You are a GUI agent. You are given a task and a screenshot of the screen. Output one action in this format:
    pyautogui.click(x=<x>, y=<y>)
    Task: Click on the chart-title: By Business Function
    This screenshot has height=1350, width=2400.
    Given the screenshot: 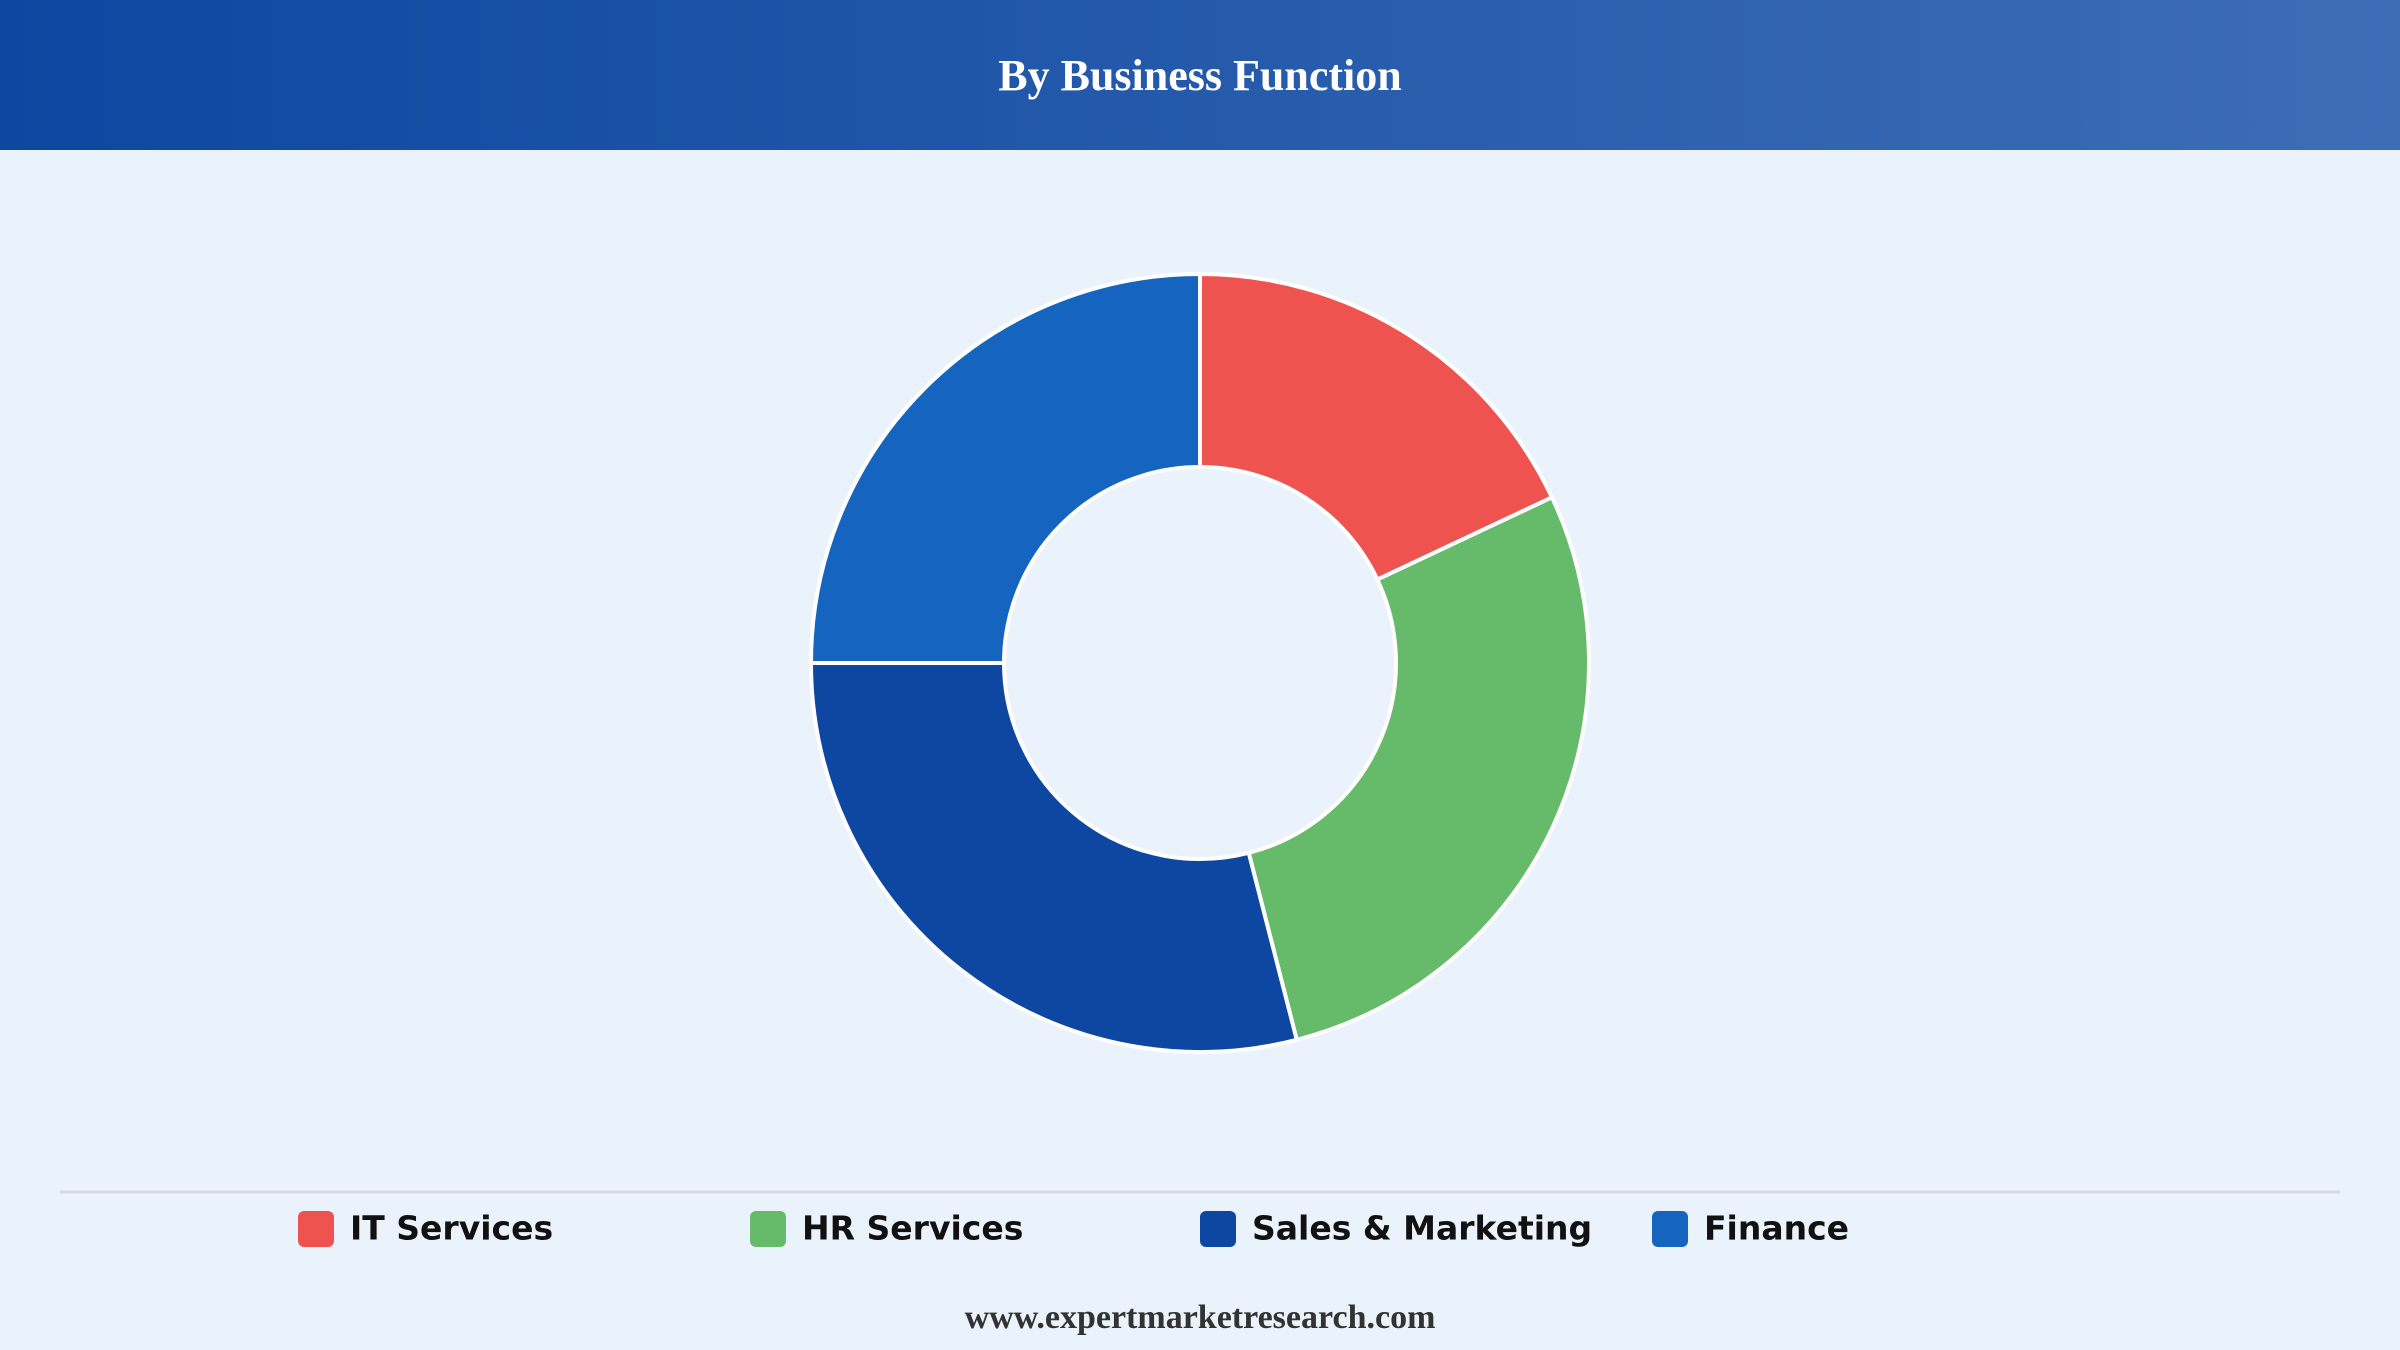 What is the action you would take?
    pyautogui.click(x=1199, y=75)
    